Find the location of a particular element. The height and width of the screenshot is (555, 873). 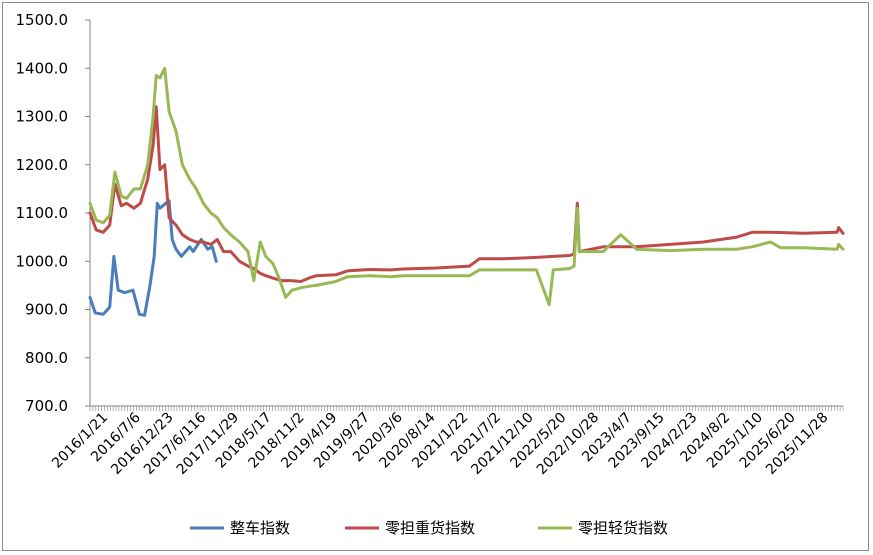

y-tick-label: 1100.0 is located at coordinates (42, 213).